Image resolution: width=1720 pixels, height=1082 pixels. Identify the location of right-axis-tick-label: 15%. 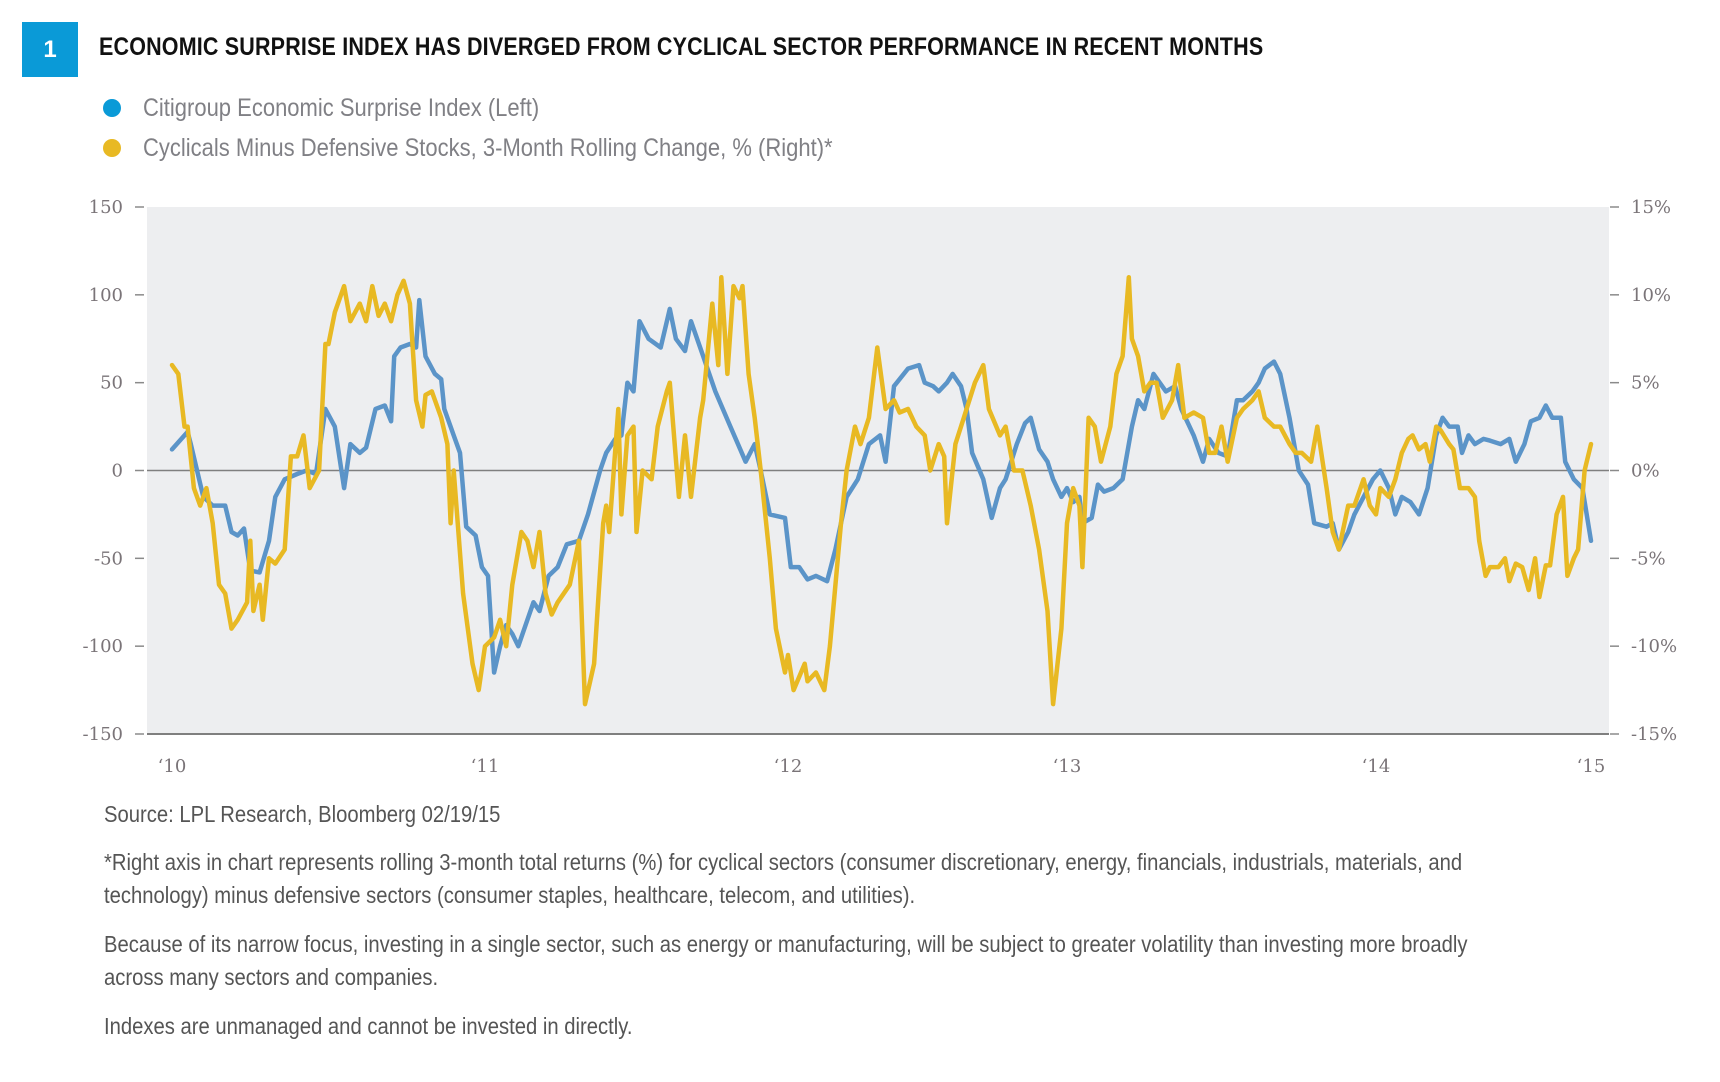
(1651, 207).